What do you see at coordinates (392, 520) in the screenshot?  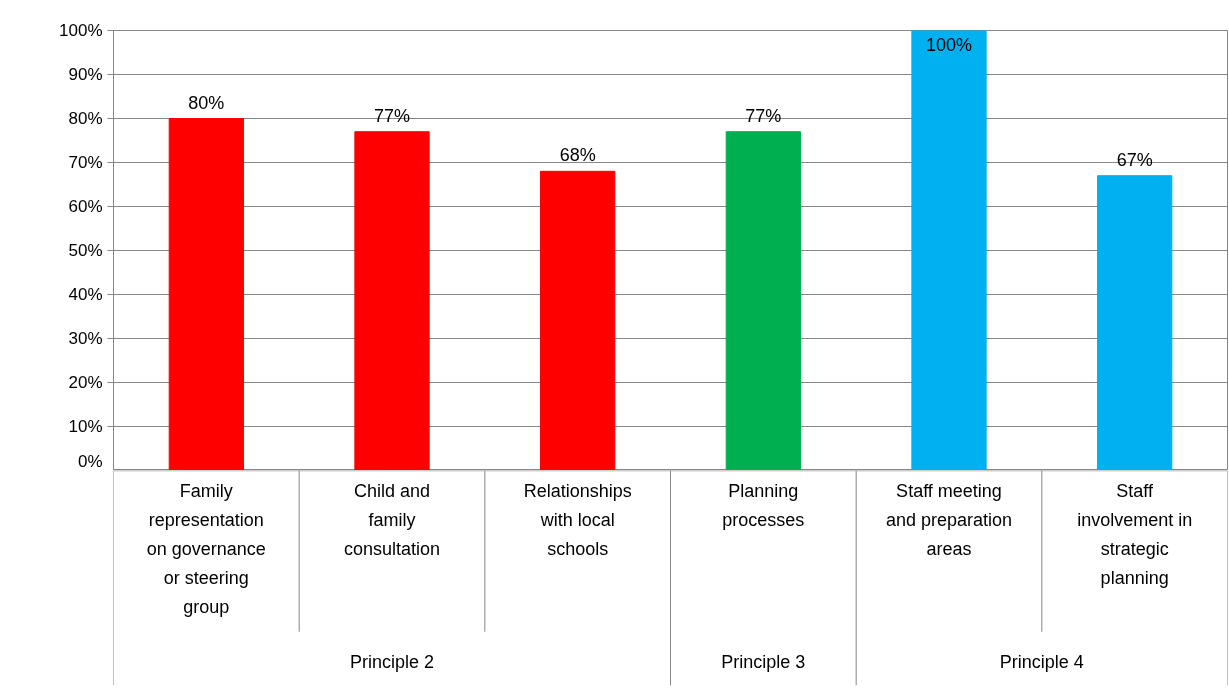 I see `x-tick-label: Child and family consultation` at bounding box center [392, 520].